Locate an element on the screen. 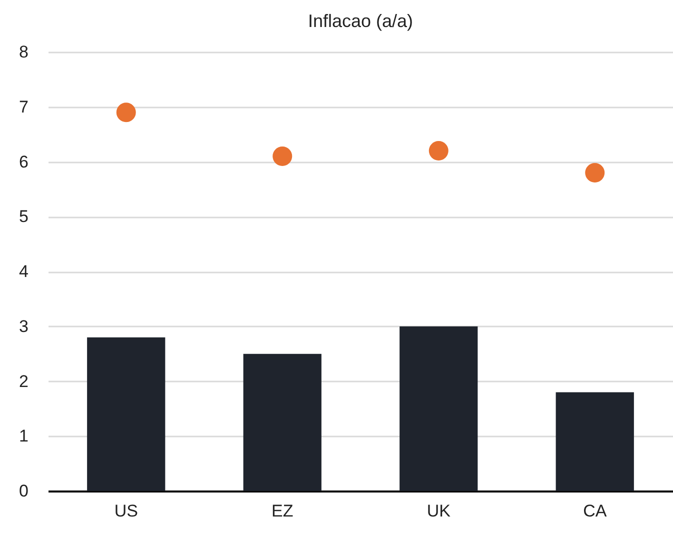 The width and height of the screenshot is (673, 534). chart-title: Inflacao (a/a) is located at coordinates (361, 21).